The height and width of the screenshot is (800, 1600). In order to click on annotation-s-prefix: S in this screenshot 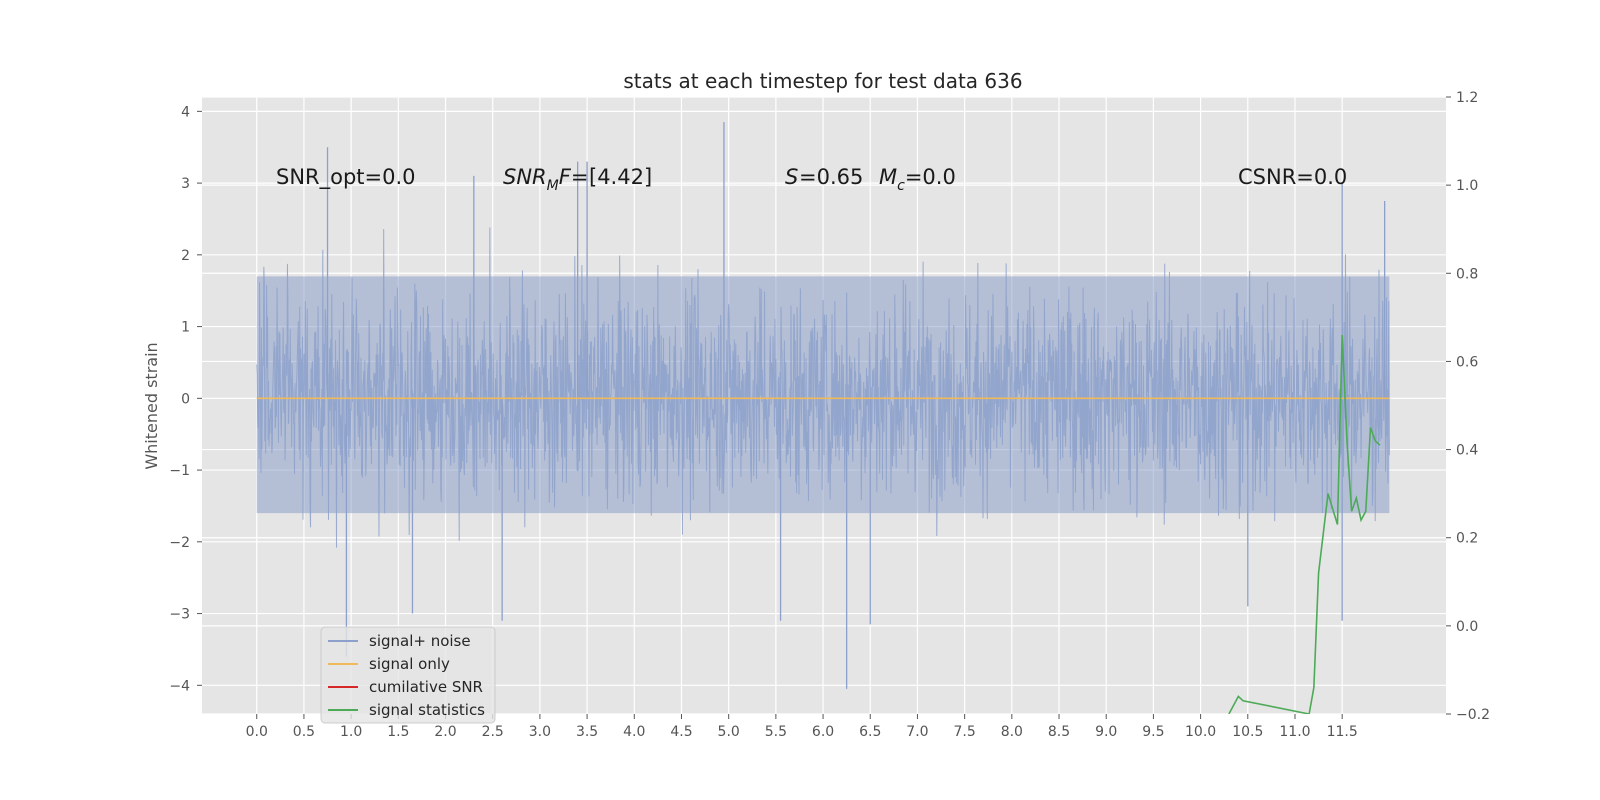, I will do `click(791, 177)`.